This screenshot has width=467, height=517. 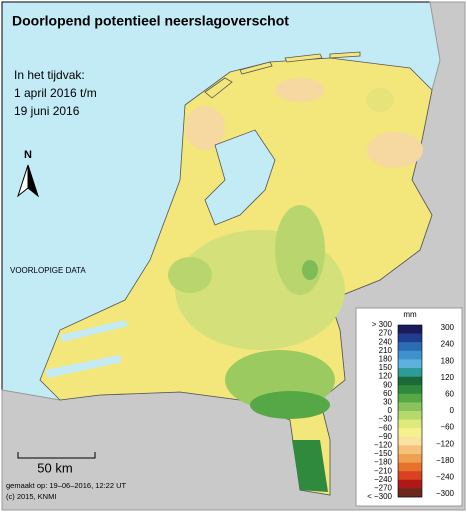 I want to click on notice: VOORLOPIGE DATA, so click(x=48, y=270).